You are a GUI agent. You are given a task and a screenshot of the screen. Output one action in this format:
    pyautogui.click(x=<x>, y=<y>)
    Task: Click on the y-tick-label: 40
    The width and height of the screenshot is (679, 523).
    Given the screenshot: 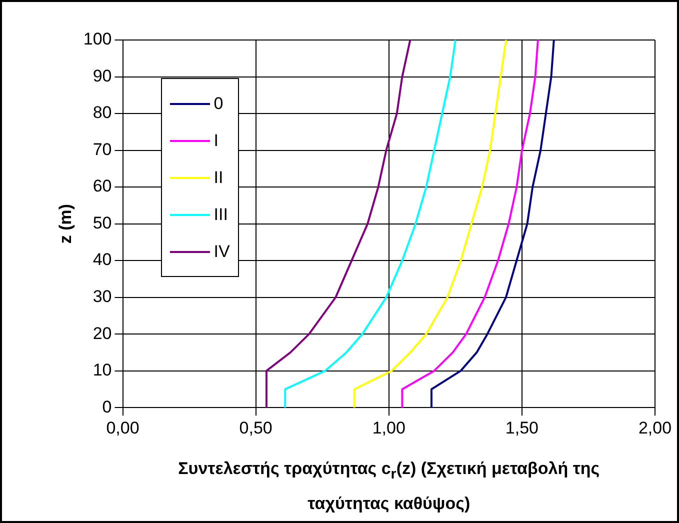 What is the action you would take?
    pyautogui.click(x=102, y=260)
    